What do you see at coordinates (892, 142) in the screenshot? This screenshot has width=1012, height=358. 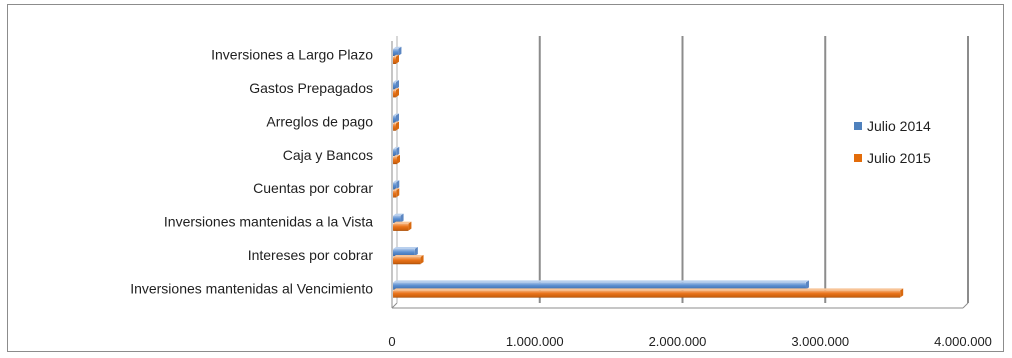 I see `legend: Julio 2014 Julio 2015` at bounding box center [892, 142].